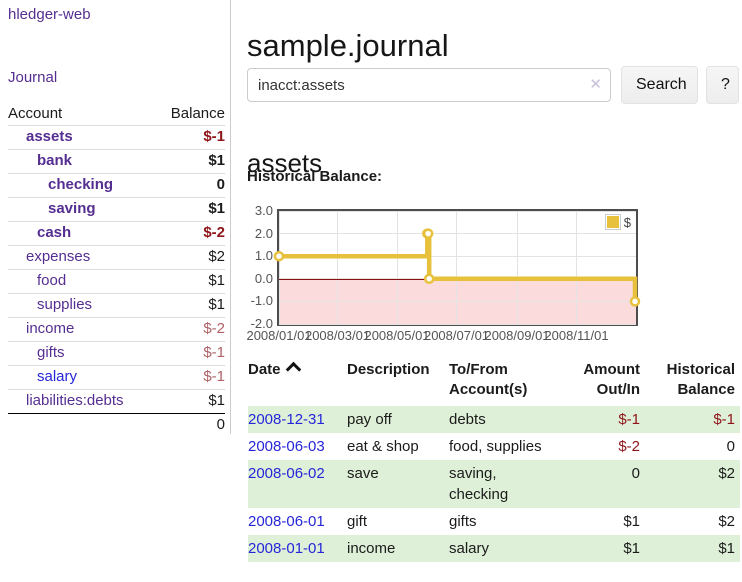 The image size is (742, 582). Describe the element at coordinates (264, 369) in the screenshot. I see `date-header-label: Date` at that location.